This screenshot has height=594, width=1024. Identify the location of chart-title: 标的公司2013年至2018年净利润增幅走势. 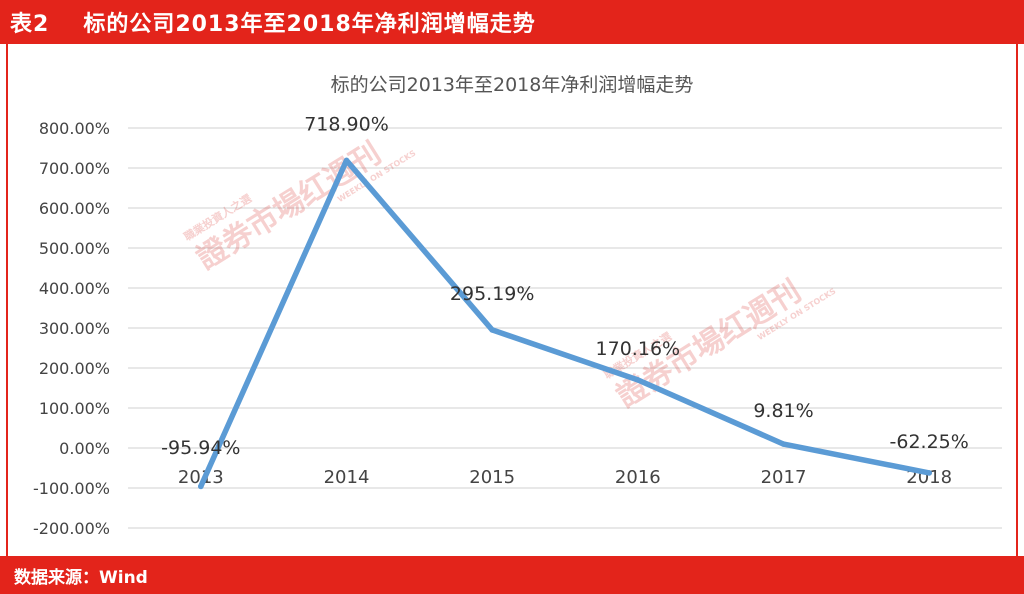
(512, 85).